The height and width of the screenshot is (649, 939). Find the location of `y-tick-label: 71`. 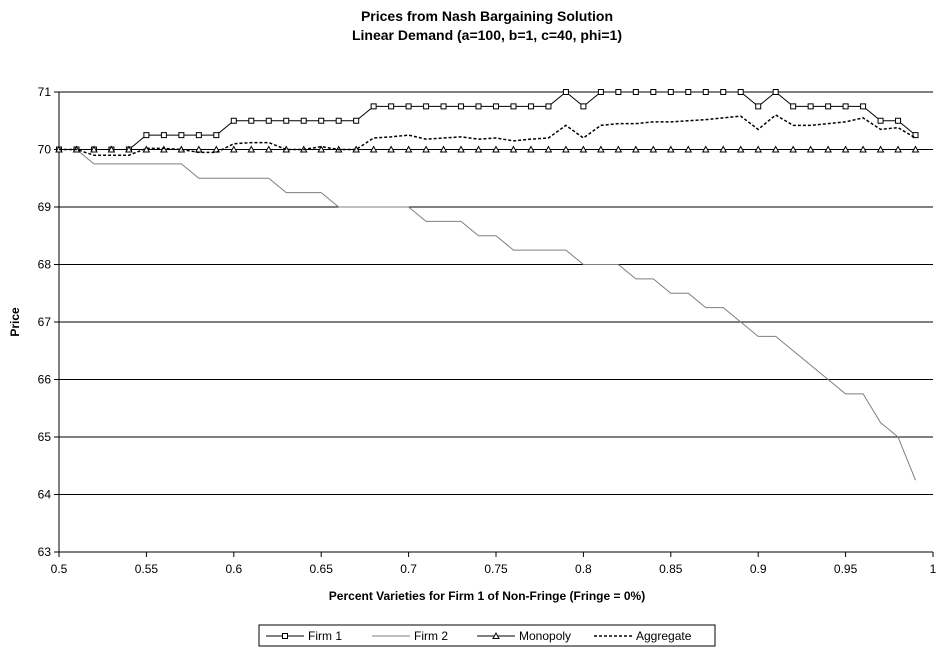

y-tick-label: 71 is located at coordinates (45, 92).